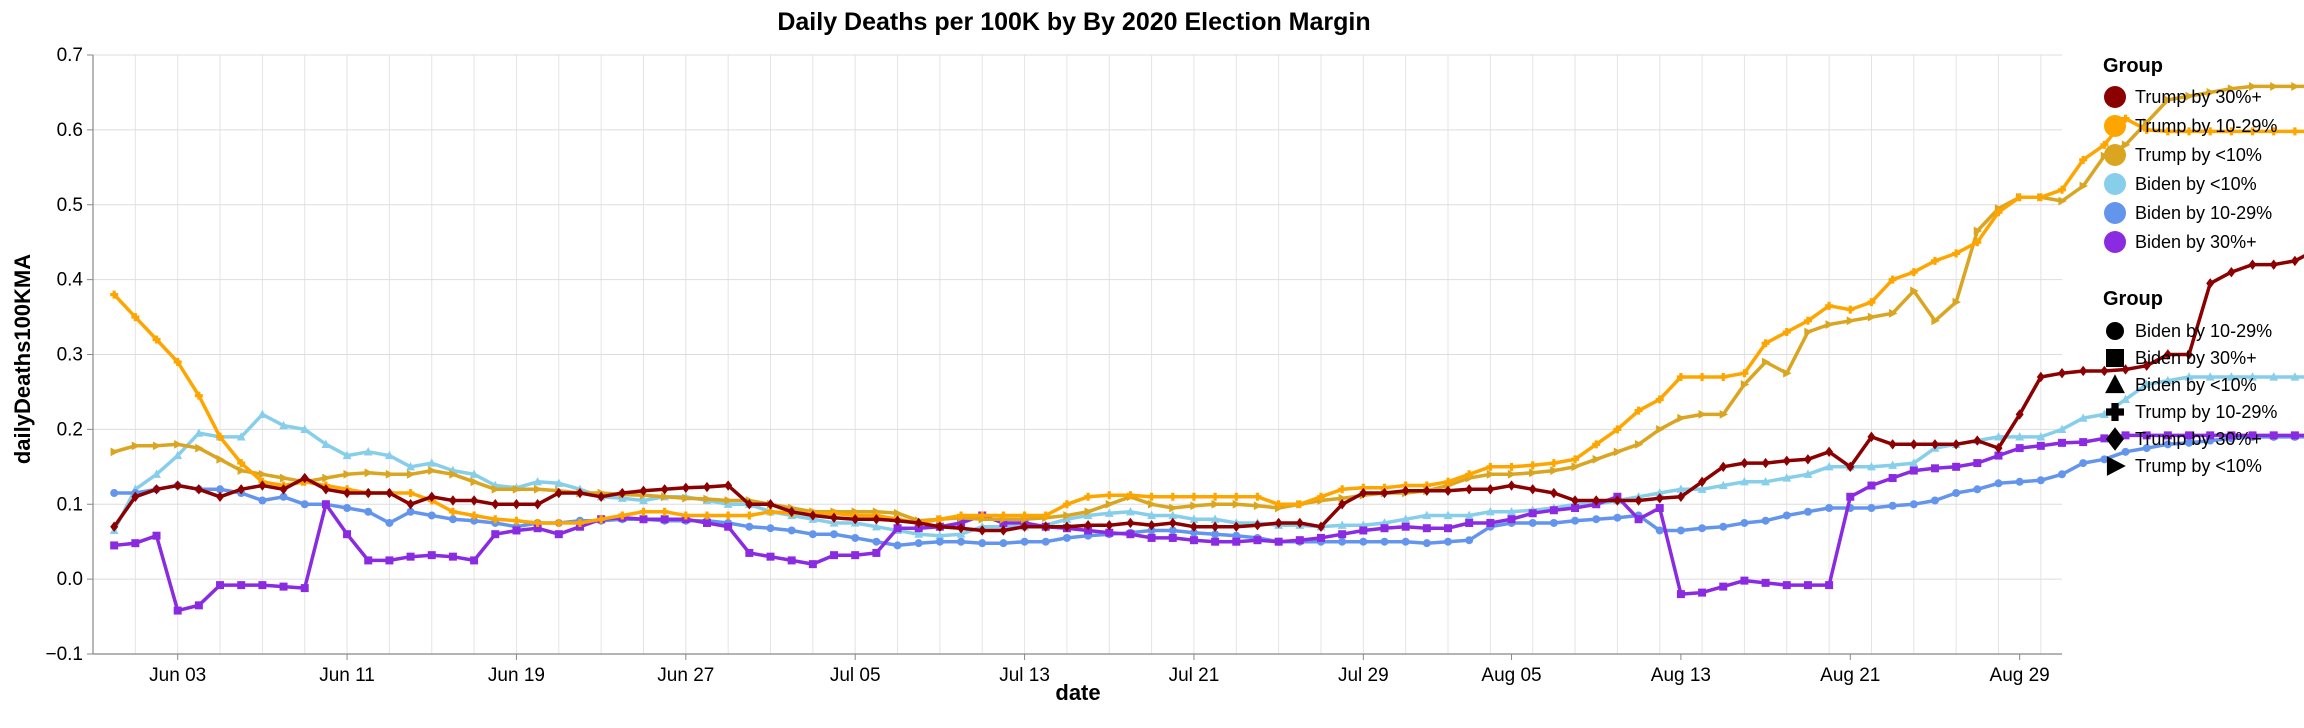  Describe the element at coordinates (70, 205) in the screenshot. I see `y-tick-label: 0.5` at that location.